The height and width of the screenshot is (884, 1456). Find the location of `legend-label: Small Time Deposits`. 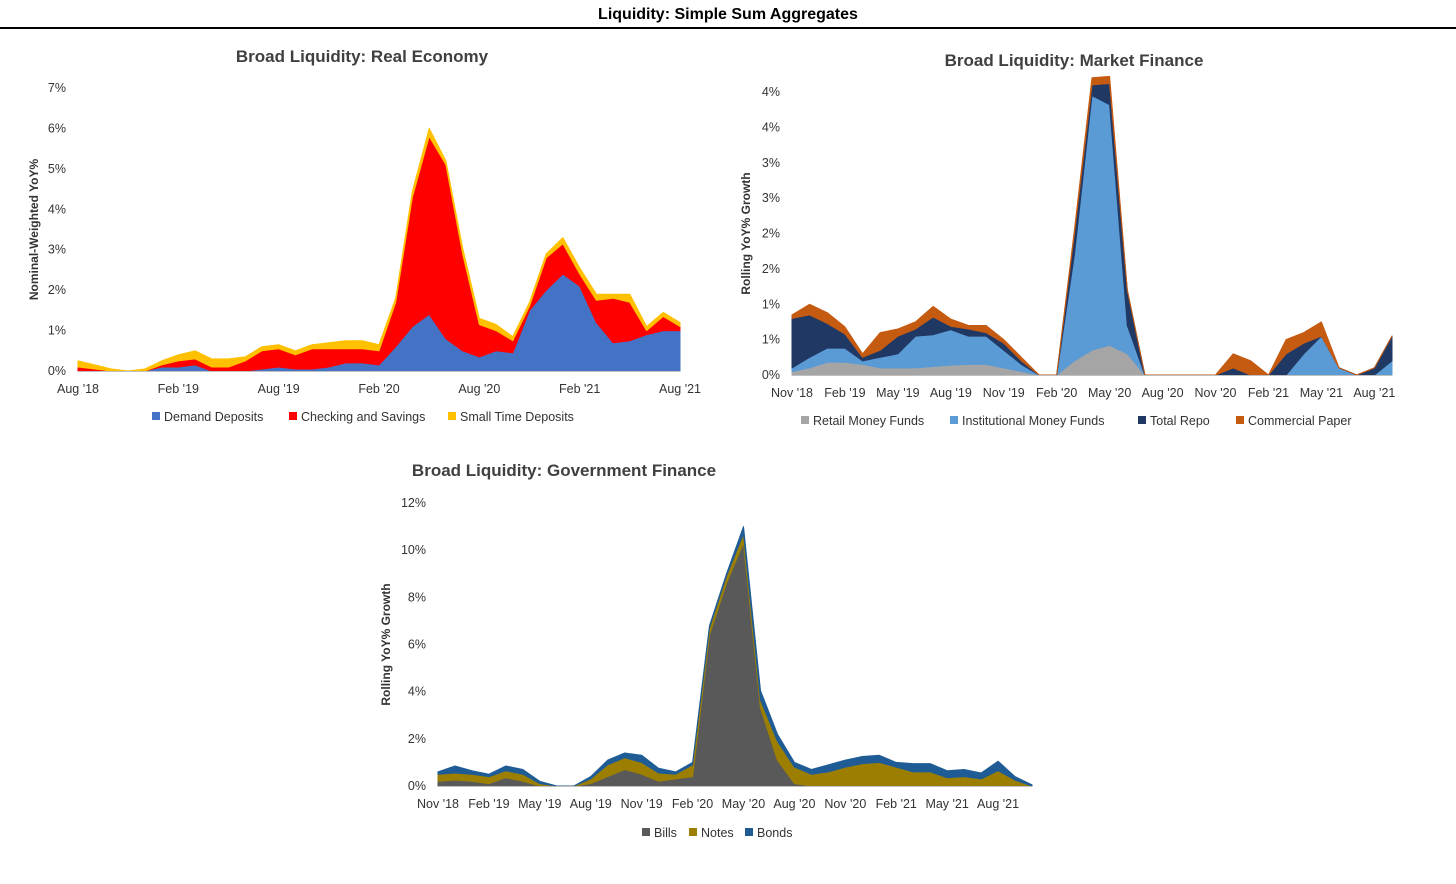

legend-label: Small Time Deposits is located at coordinates (517, 417).